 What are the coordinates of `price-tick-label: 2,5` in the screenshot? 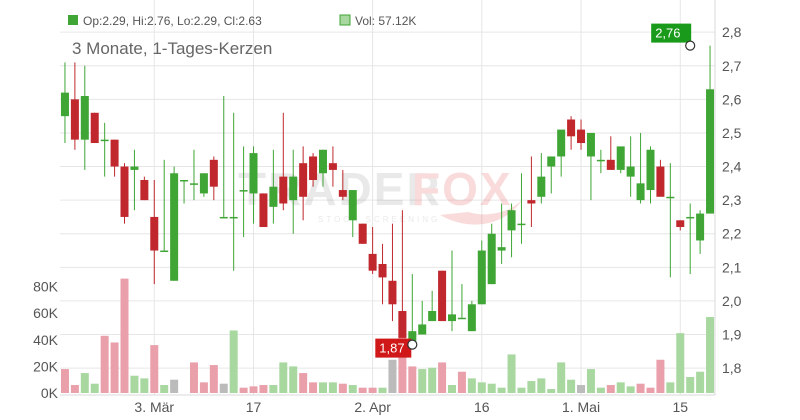 It's located at (732, 133).